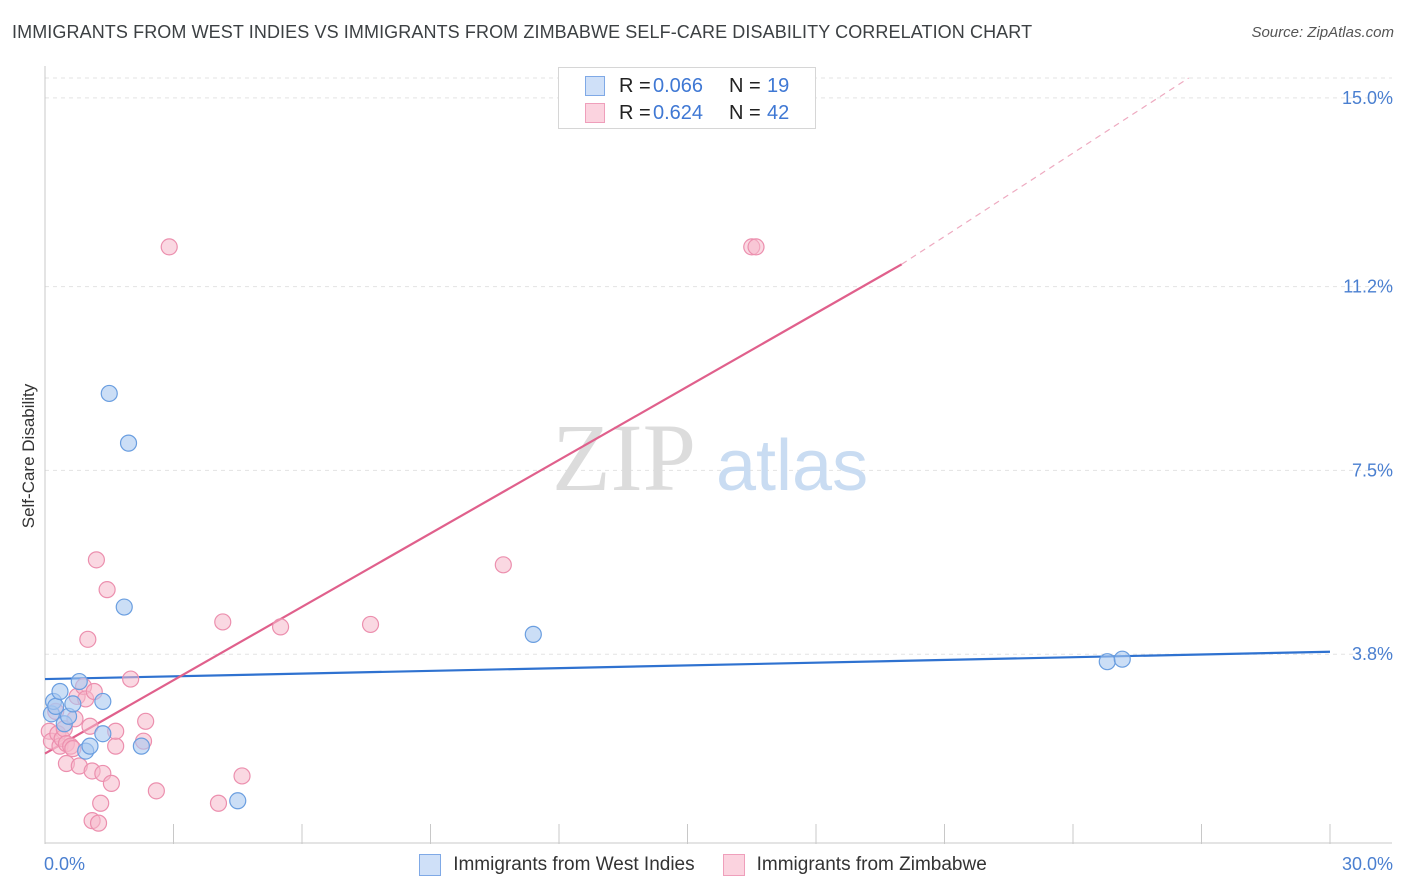 The width and height of the screenshot is (1406, 892). I want to click on trend-line-west-indies, so click(687, 665).